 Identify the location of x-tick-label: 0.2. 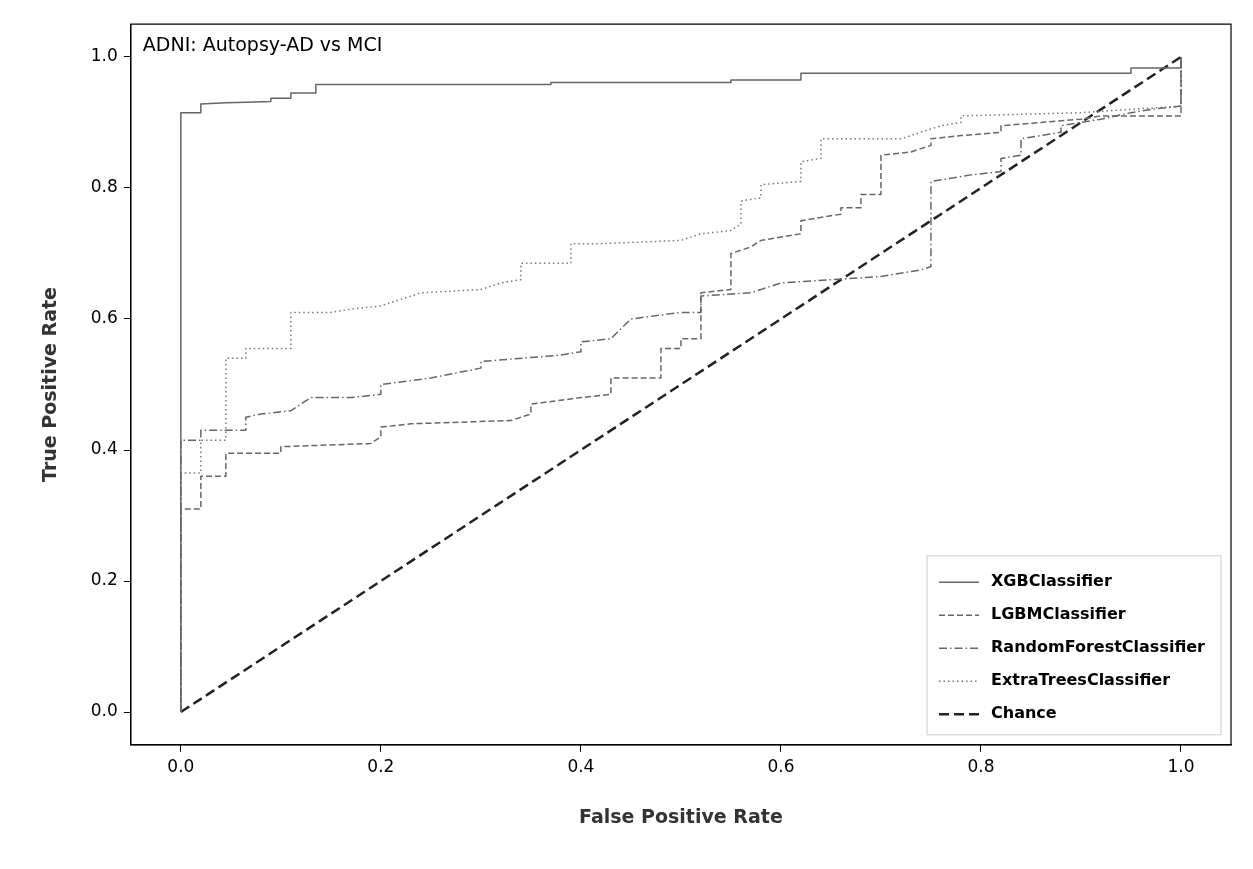
(381, 766).